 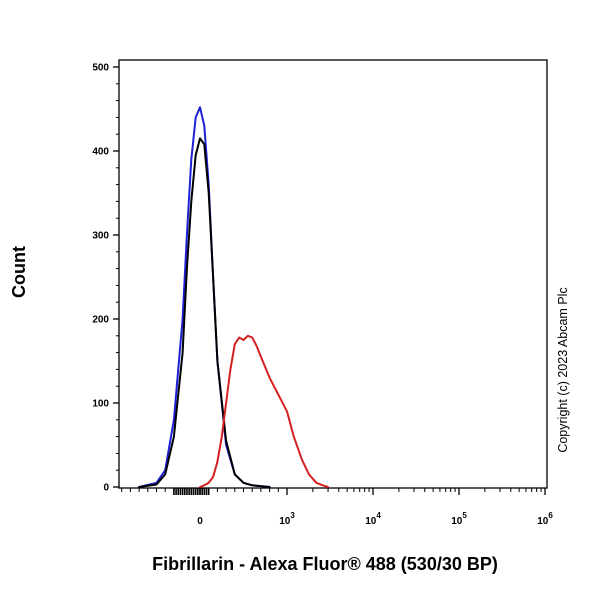 What do you see at coordinates (200, 521) in the screenshot?
I see `x-tick-label: 0` at bounding box center [200, 521].